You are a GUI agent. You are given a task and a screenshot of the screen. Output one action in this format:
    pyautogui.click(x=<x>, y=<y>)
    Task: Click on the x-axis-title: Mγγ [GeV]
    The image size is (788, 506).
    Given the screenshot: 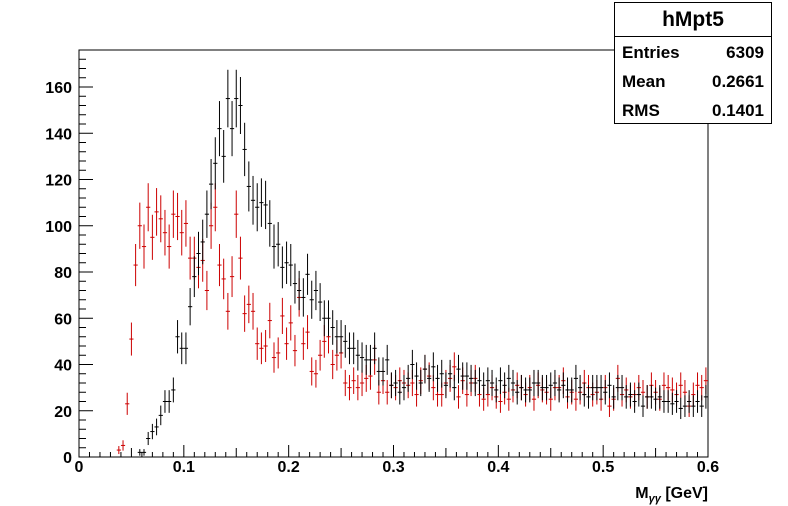 What is the action you would take?
    pyautogui.click(x=671, y=495)
    